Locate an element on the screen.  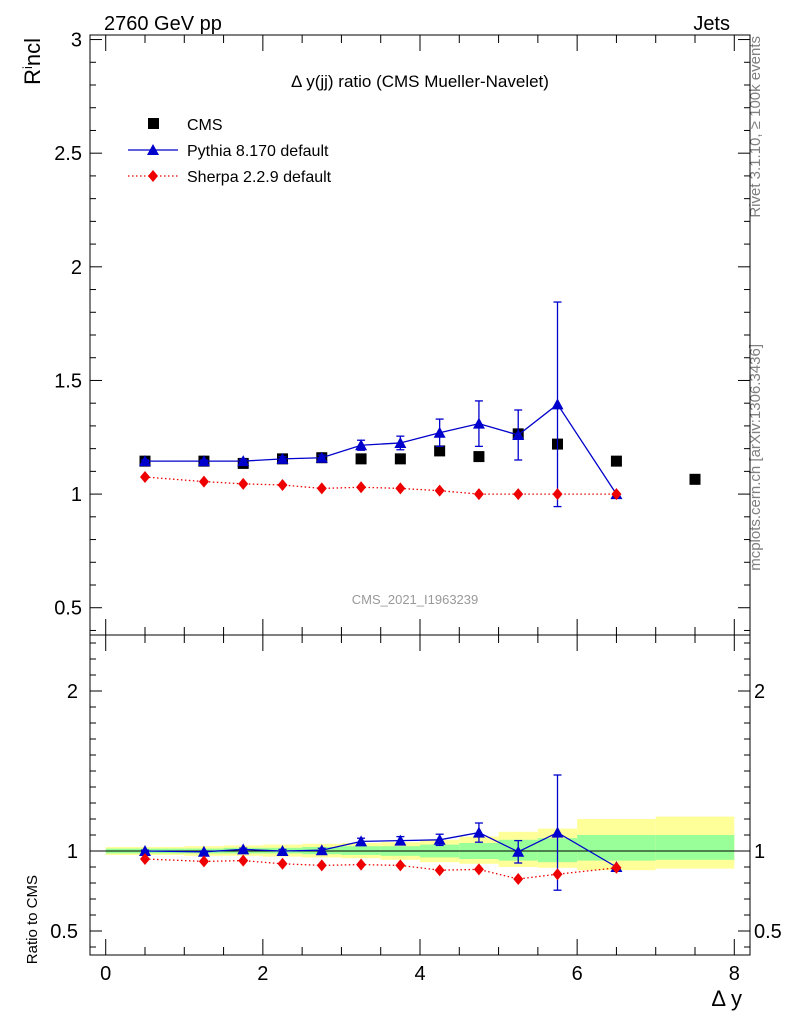
header-right: Jets is located at coordinates (711, 24).